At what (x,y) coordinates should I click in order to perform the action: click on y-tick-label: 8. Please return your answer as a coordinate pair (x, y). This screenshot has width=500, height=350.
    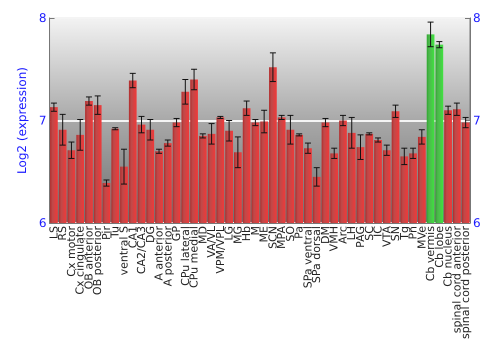
    Looking at the image, I should click on (42, 18).